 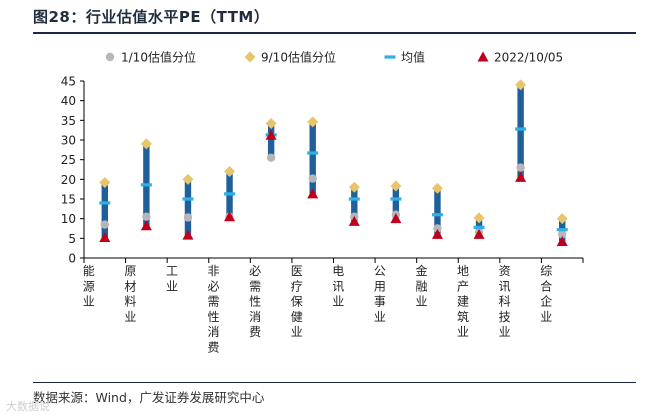 I want to click on x-category-label: 公用事业, so click(x=380, y=294).